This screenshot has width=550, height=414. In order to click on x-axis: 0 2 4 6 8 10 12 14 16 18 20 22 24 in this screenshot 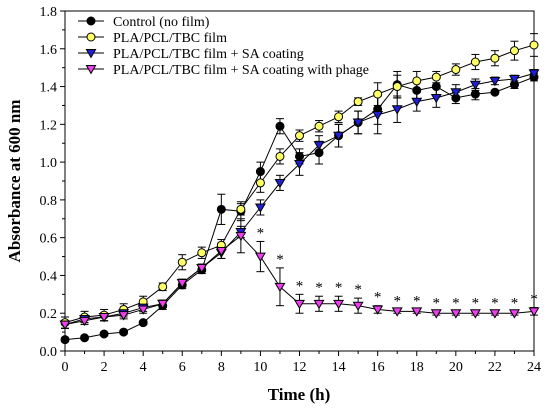, I will do `click(301, 363)`.